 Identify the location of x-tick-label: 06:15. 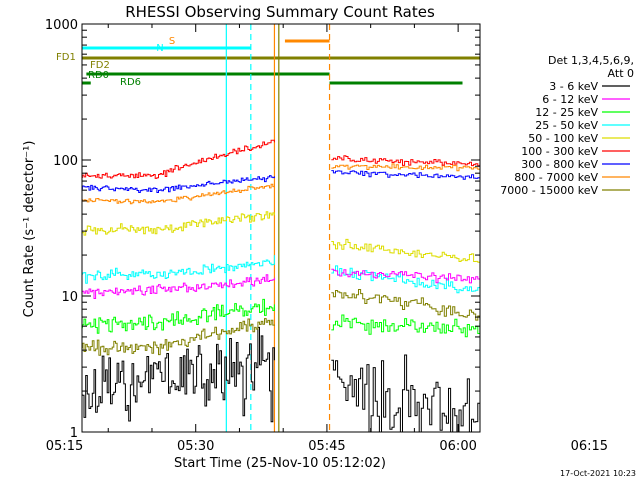
(589, 446).